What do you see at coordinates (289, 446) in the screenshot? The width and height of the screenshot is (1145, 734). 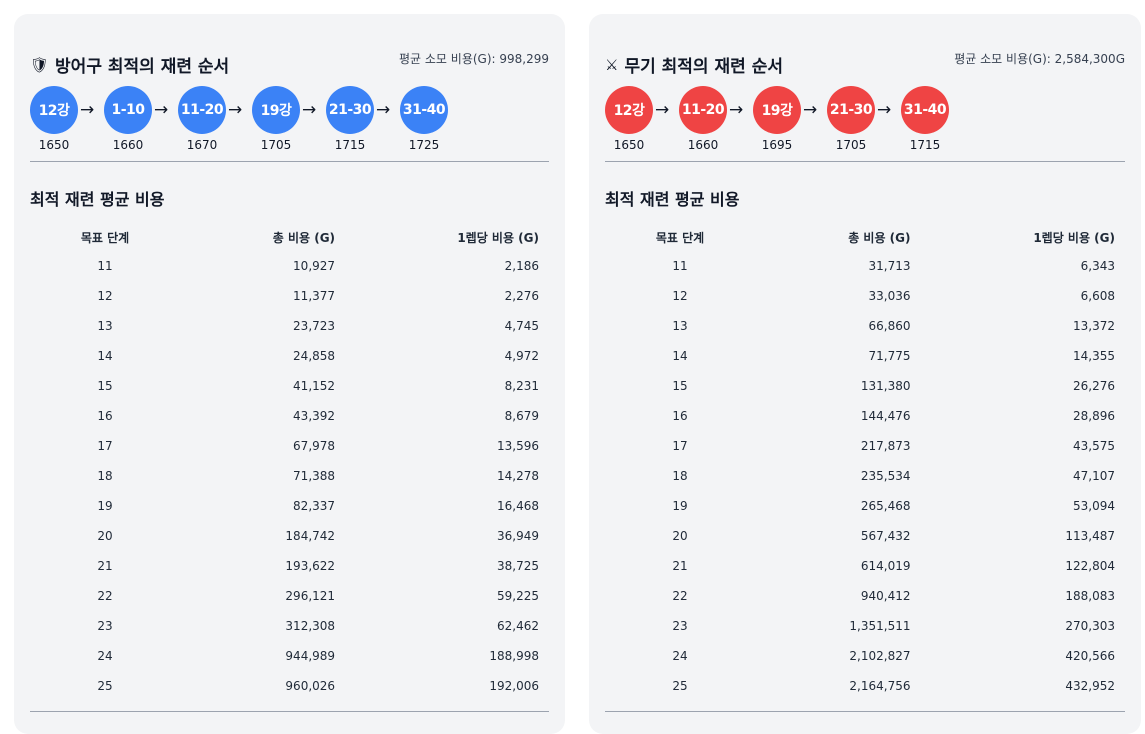 I see `table-row: 17 67,978 13,596` at bounding box center [289, 446].